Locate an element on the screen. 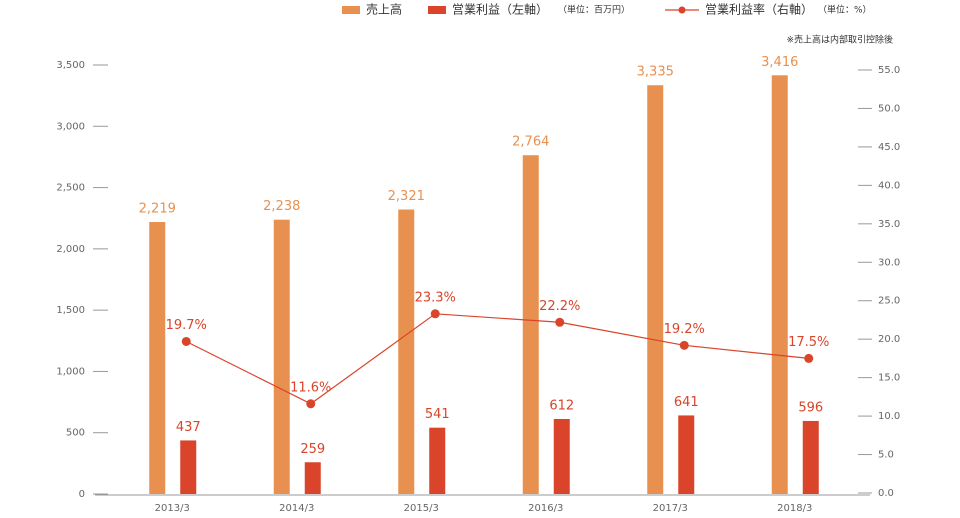  x-tick-label: 2017/3 is located at coordinates (670, 508).